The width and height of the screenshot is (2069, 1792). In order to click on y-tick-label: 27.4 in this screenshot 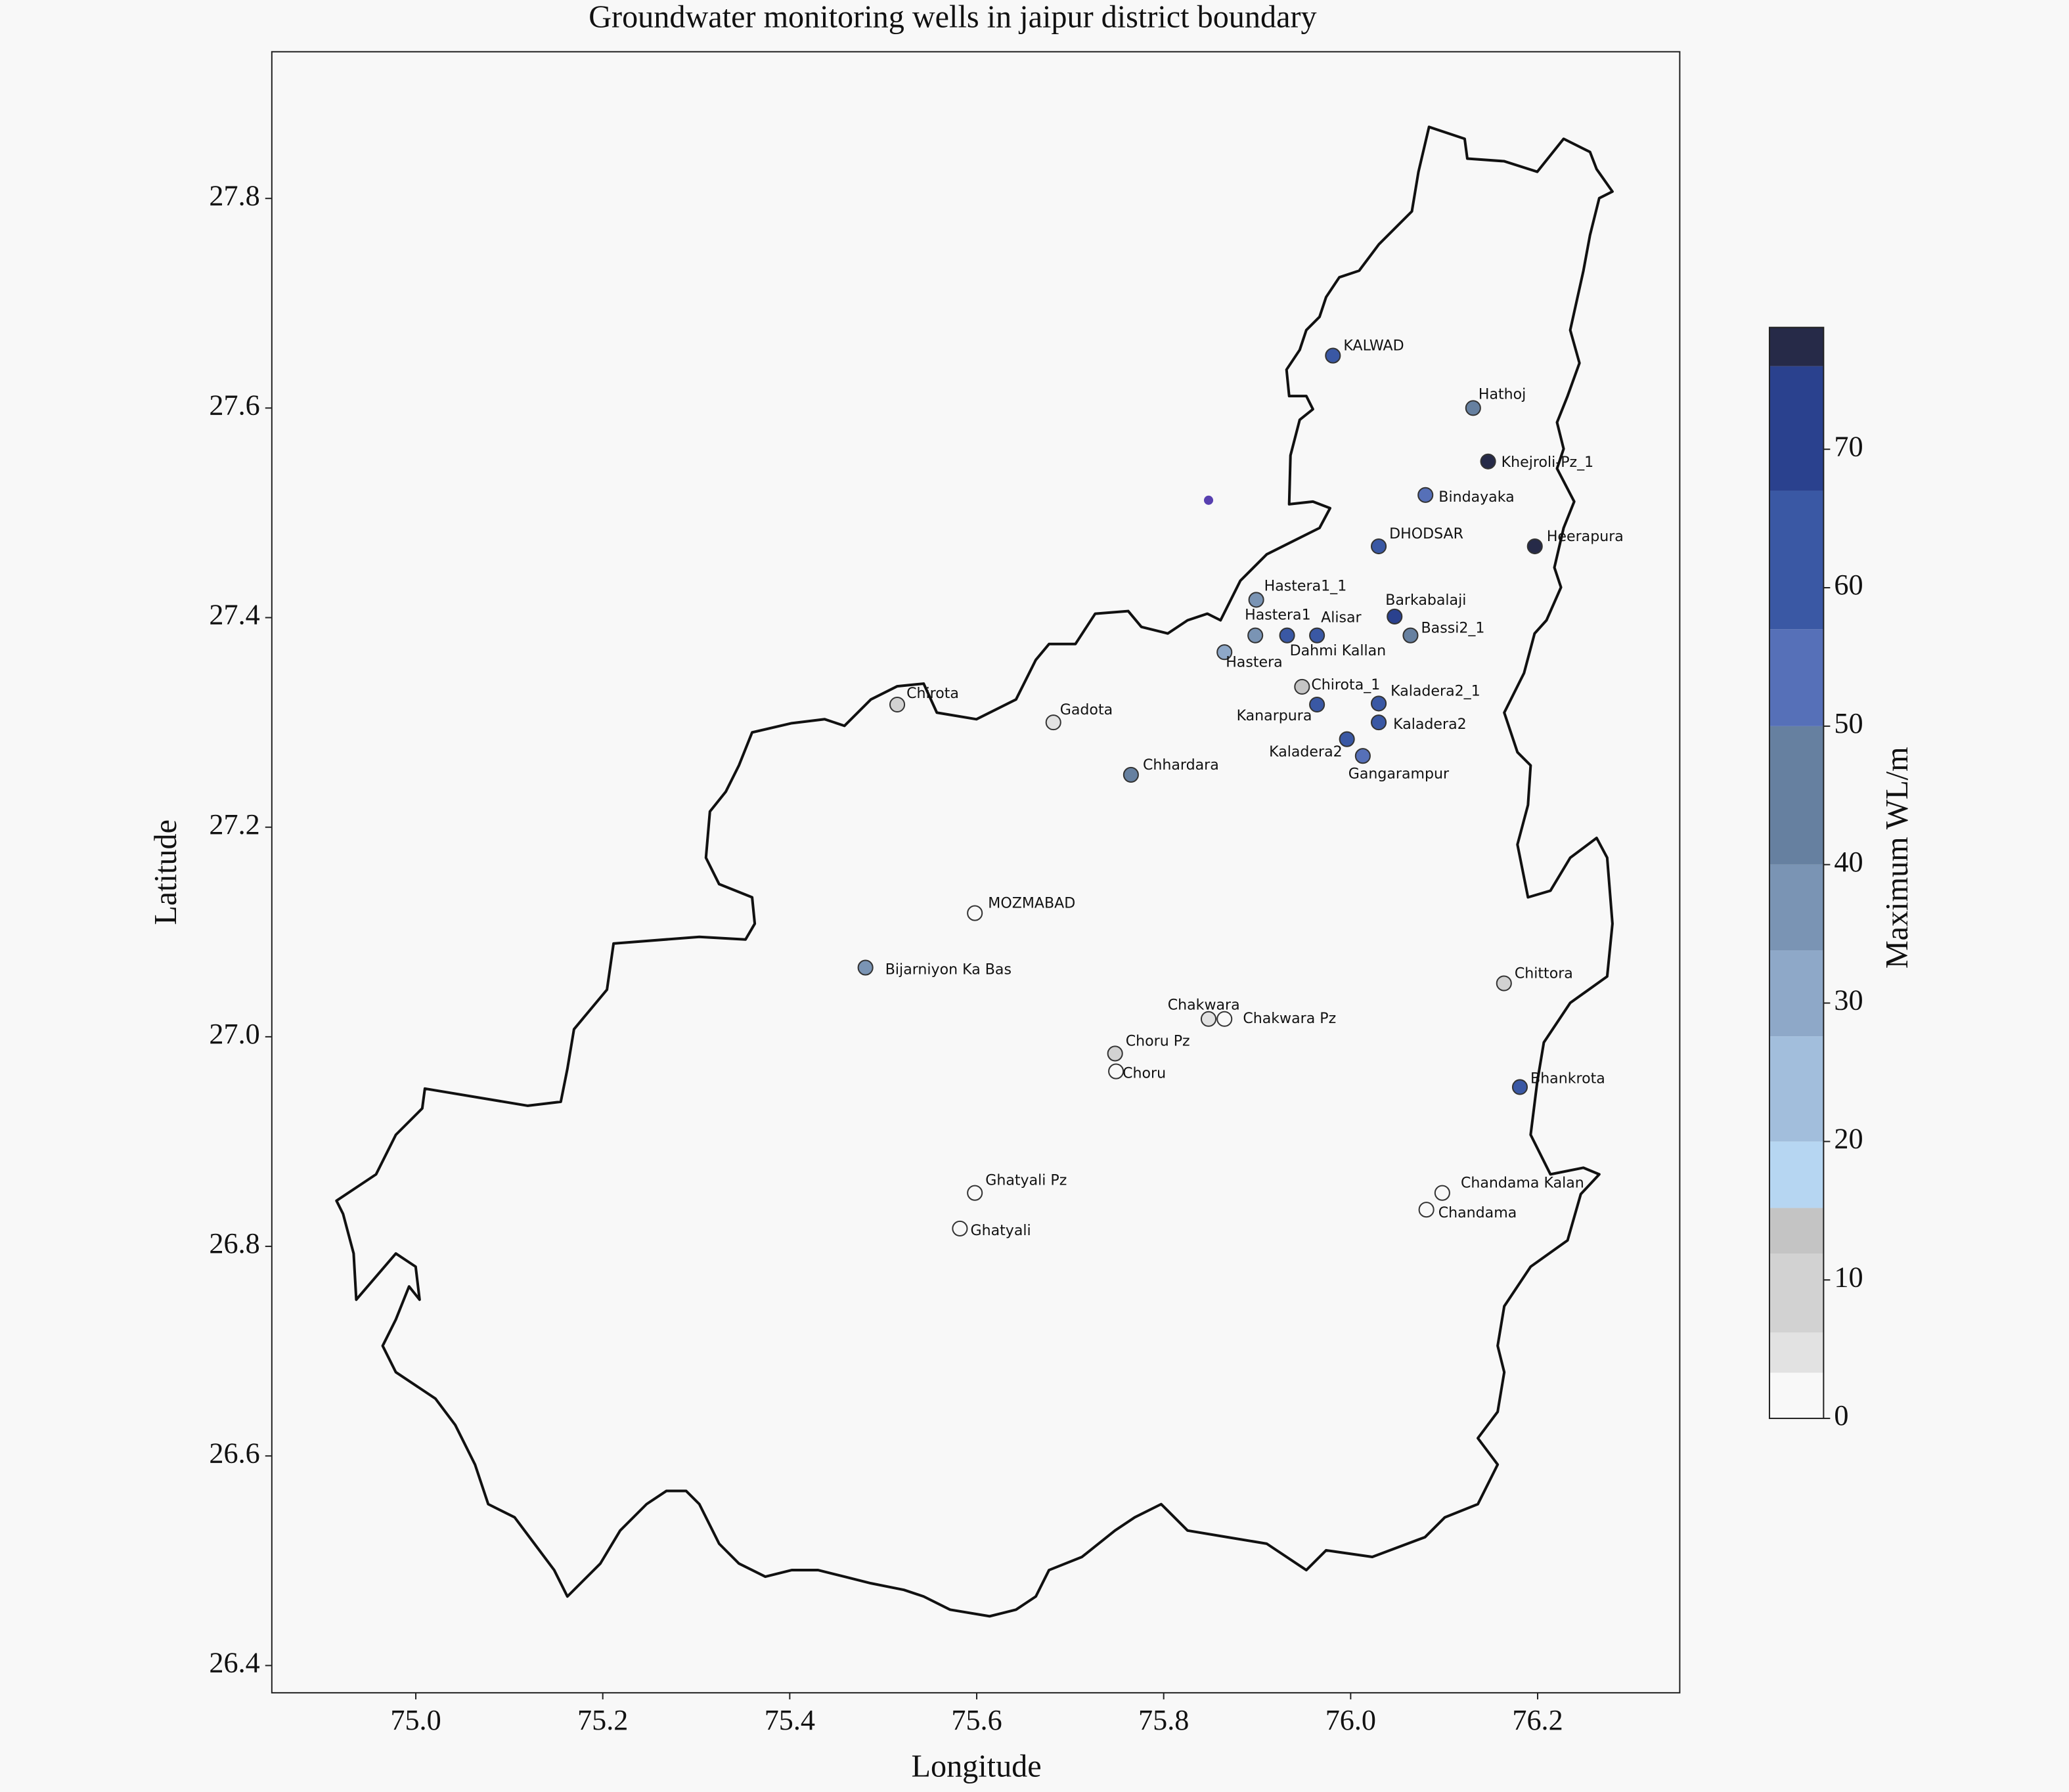, I will do `click(234, 615)`.